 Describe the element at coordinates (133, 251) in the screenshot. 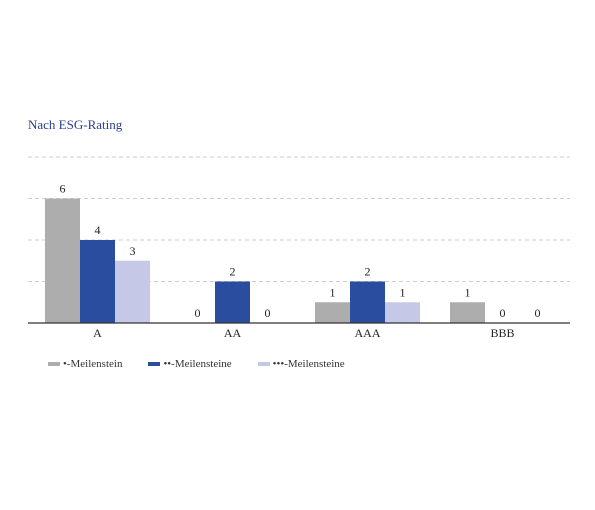

I see `data-label: 3` at that location.